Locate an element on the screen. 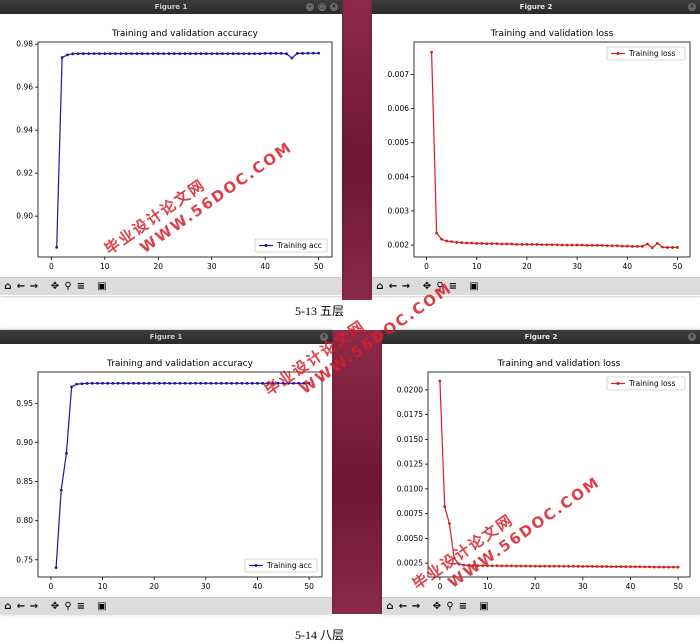 The width and height of the screenshot is (700, 644). y-tick-label: 0.98 is located at coordinates (24, 44).